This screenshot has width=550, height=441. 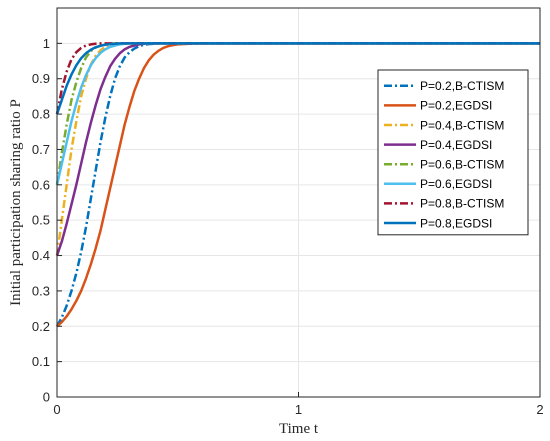 What do you see at coordinates (462, 204) in the screenshot?
I see `legend-label-7: P=0.8,B-CTISM` at bounding box center [462, 204].